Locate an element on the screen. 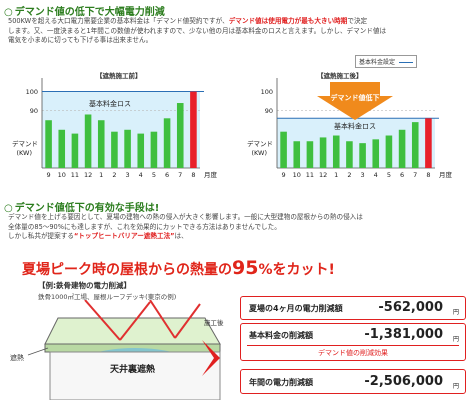 Image resolution: width=471 pixels, height=400 pixels. result-annual-unit: 円 is located at coordinates (455, 386).